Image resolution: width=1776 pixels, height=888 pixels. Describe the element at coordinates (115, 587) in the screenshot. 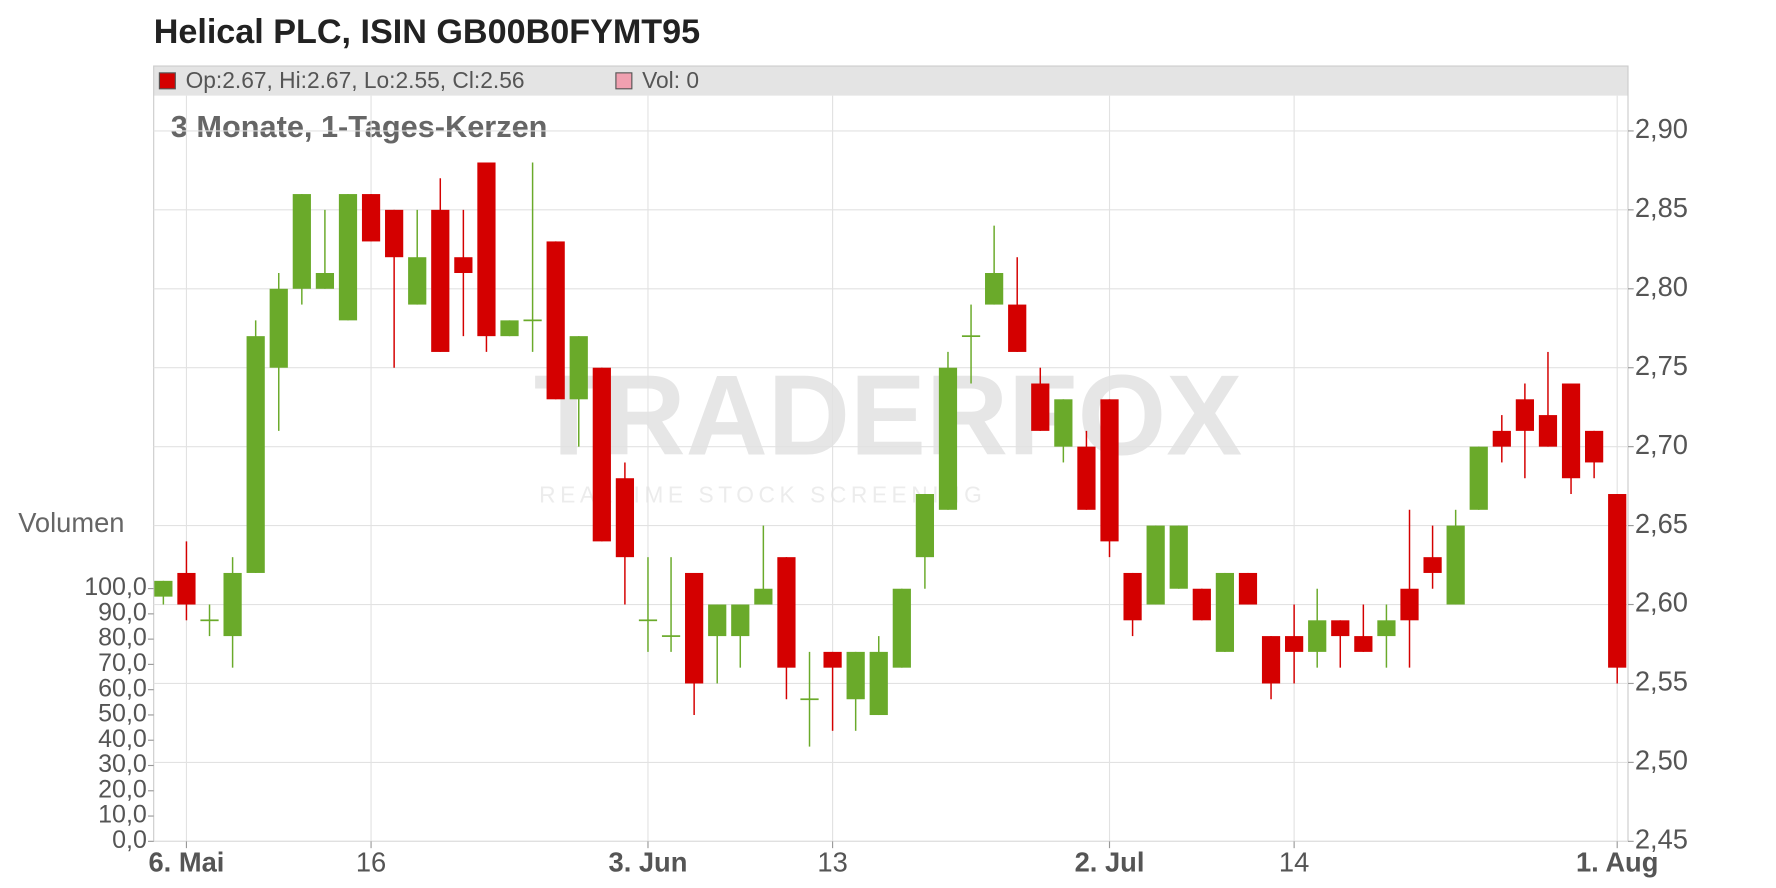

I see `y2-tick-label: 100,0` at that location.